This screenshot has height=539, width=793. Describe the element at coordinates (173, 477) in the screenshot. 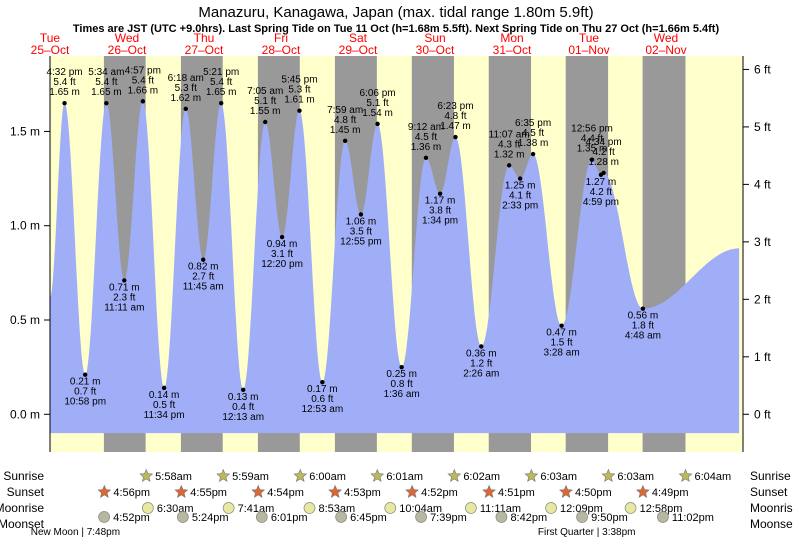

I see `sunrise-time: 5:58am` at that location.